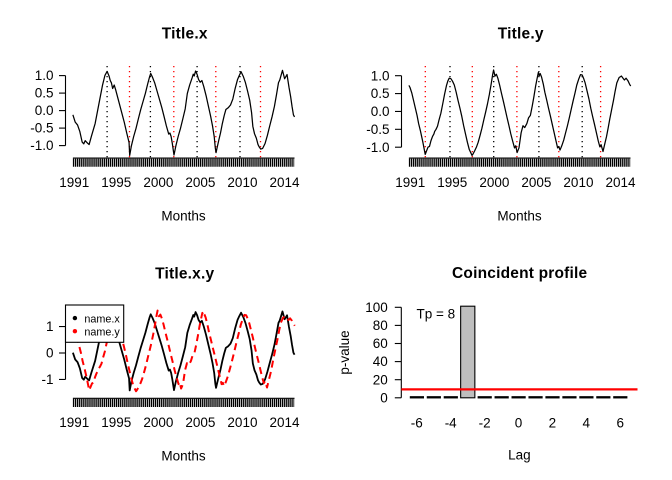 This screenshot has height=480, width=672. What do you see at coordinates (451, 423) in the screenshot?
I see `svg-text: -4` at bounding box center [451, 423].